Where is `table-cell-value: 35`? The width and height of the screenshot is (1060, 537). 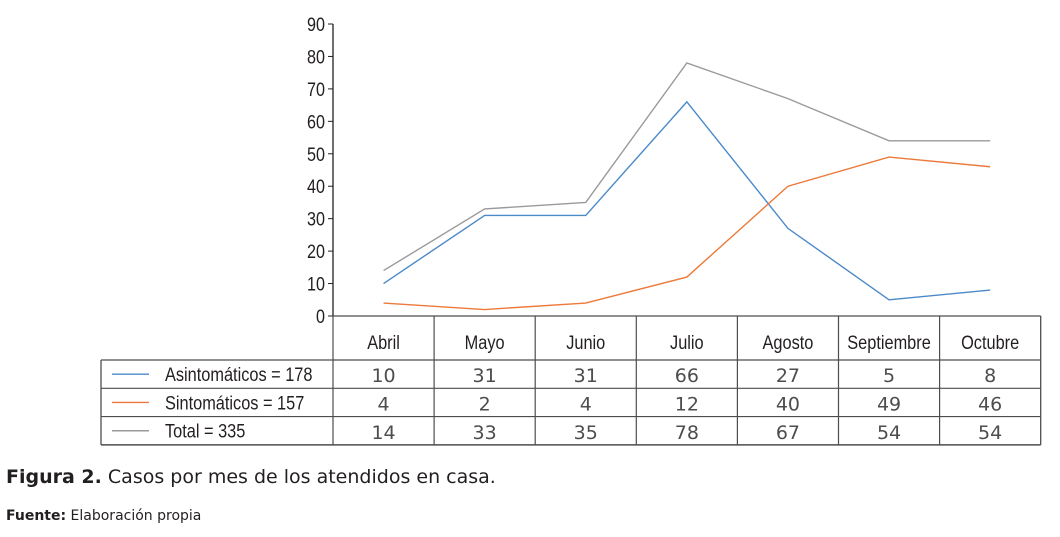
table-cell-value: 35 is located at coordinates (586, 433).